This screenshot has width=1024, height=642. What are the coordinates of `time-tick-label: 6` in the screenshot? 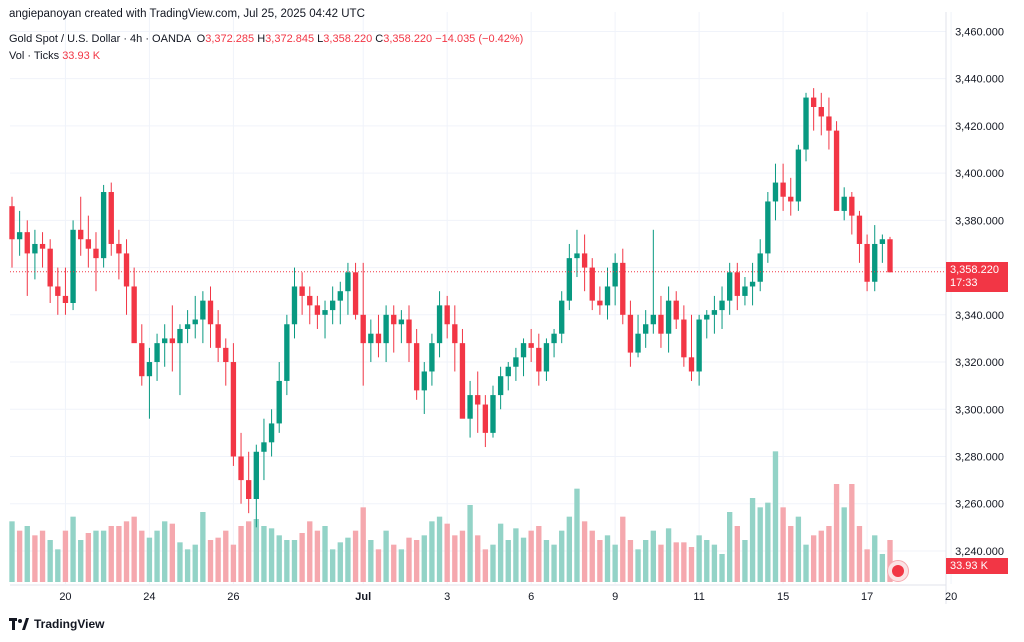 It's located at (531, 597).